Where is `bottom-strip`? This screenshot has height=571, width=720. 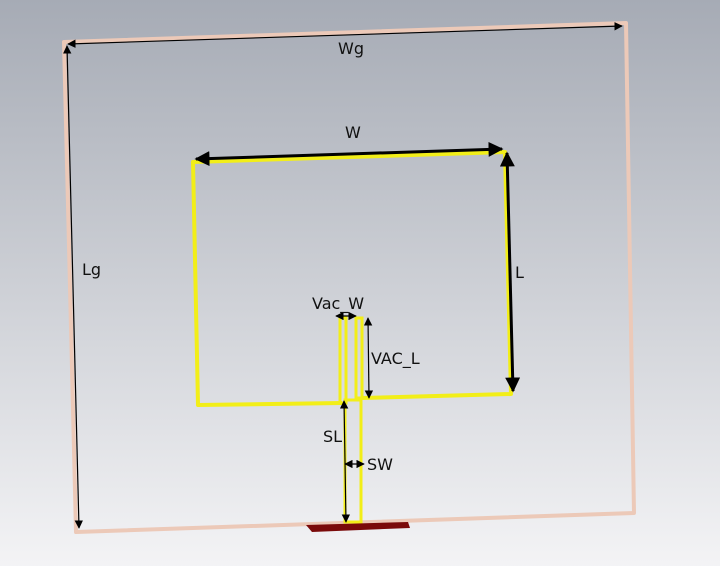
bottom-strip is located at coordinates (360, 568).